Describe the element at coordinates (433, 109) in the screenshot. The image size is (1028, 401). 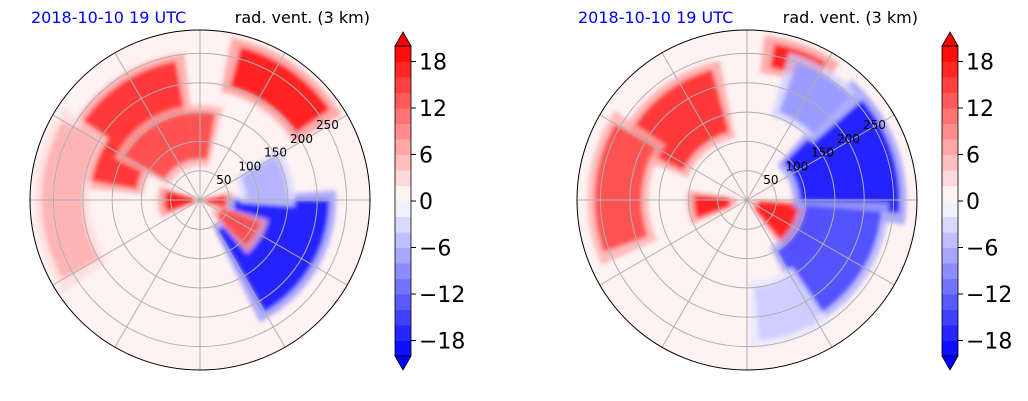
I see `colorbar-tick-label: 12` at that location.